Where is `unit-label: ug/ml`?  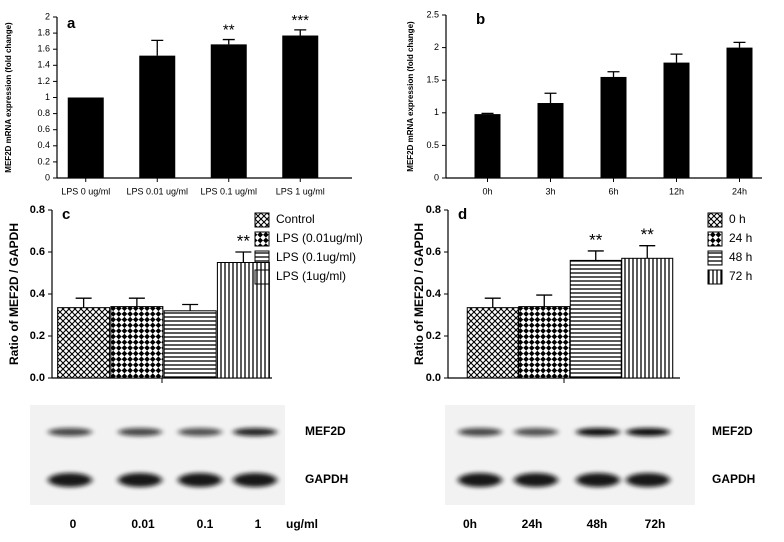 unit-label: ug/ml is located at coordinates (302, 524).